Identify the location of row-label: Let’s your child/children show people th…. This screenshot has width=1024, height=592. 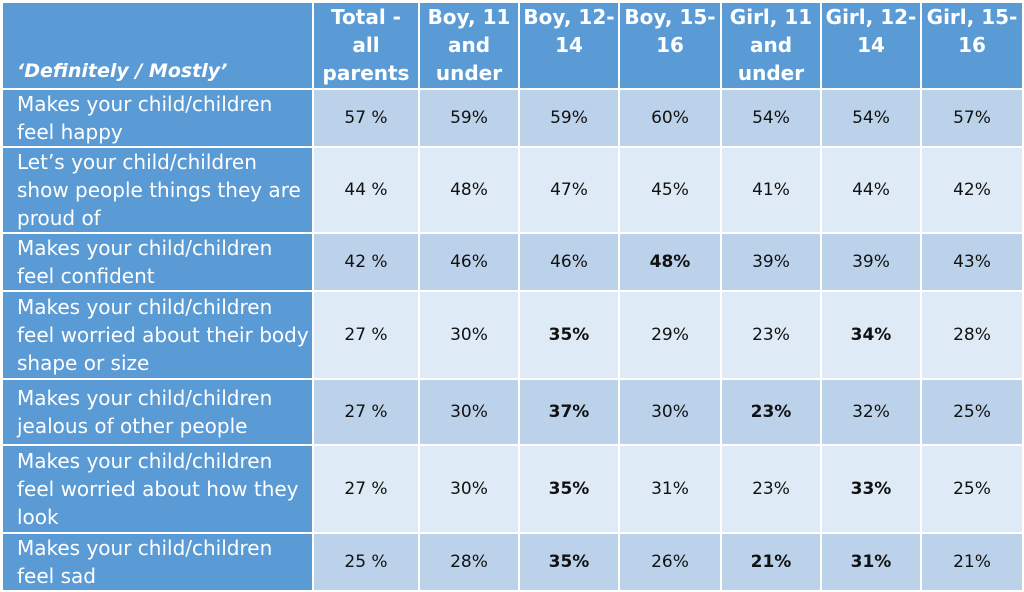
(157, 190).